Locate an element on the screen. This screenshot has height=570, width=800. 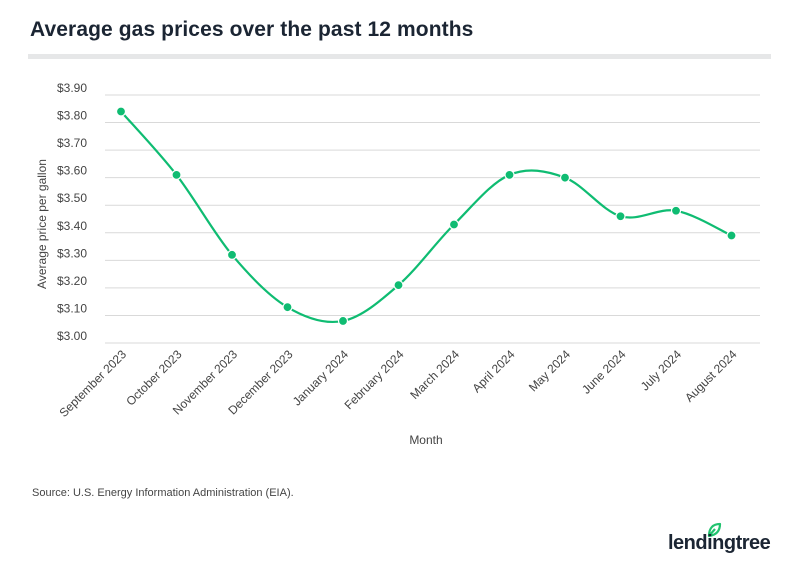
x-axis-label: Month is located at coordinates (425, 440).